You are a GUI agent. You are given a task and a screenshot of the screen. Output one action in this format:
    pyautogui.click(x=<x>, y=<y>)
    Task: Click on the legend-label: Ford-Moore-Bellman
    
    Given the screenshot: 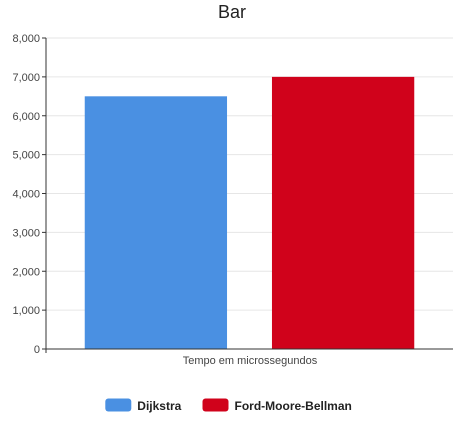 What is the action you would take?
    pyautogui.click(x=293, y=406)
    